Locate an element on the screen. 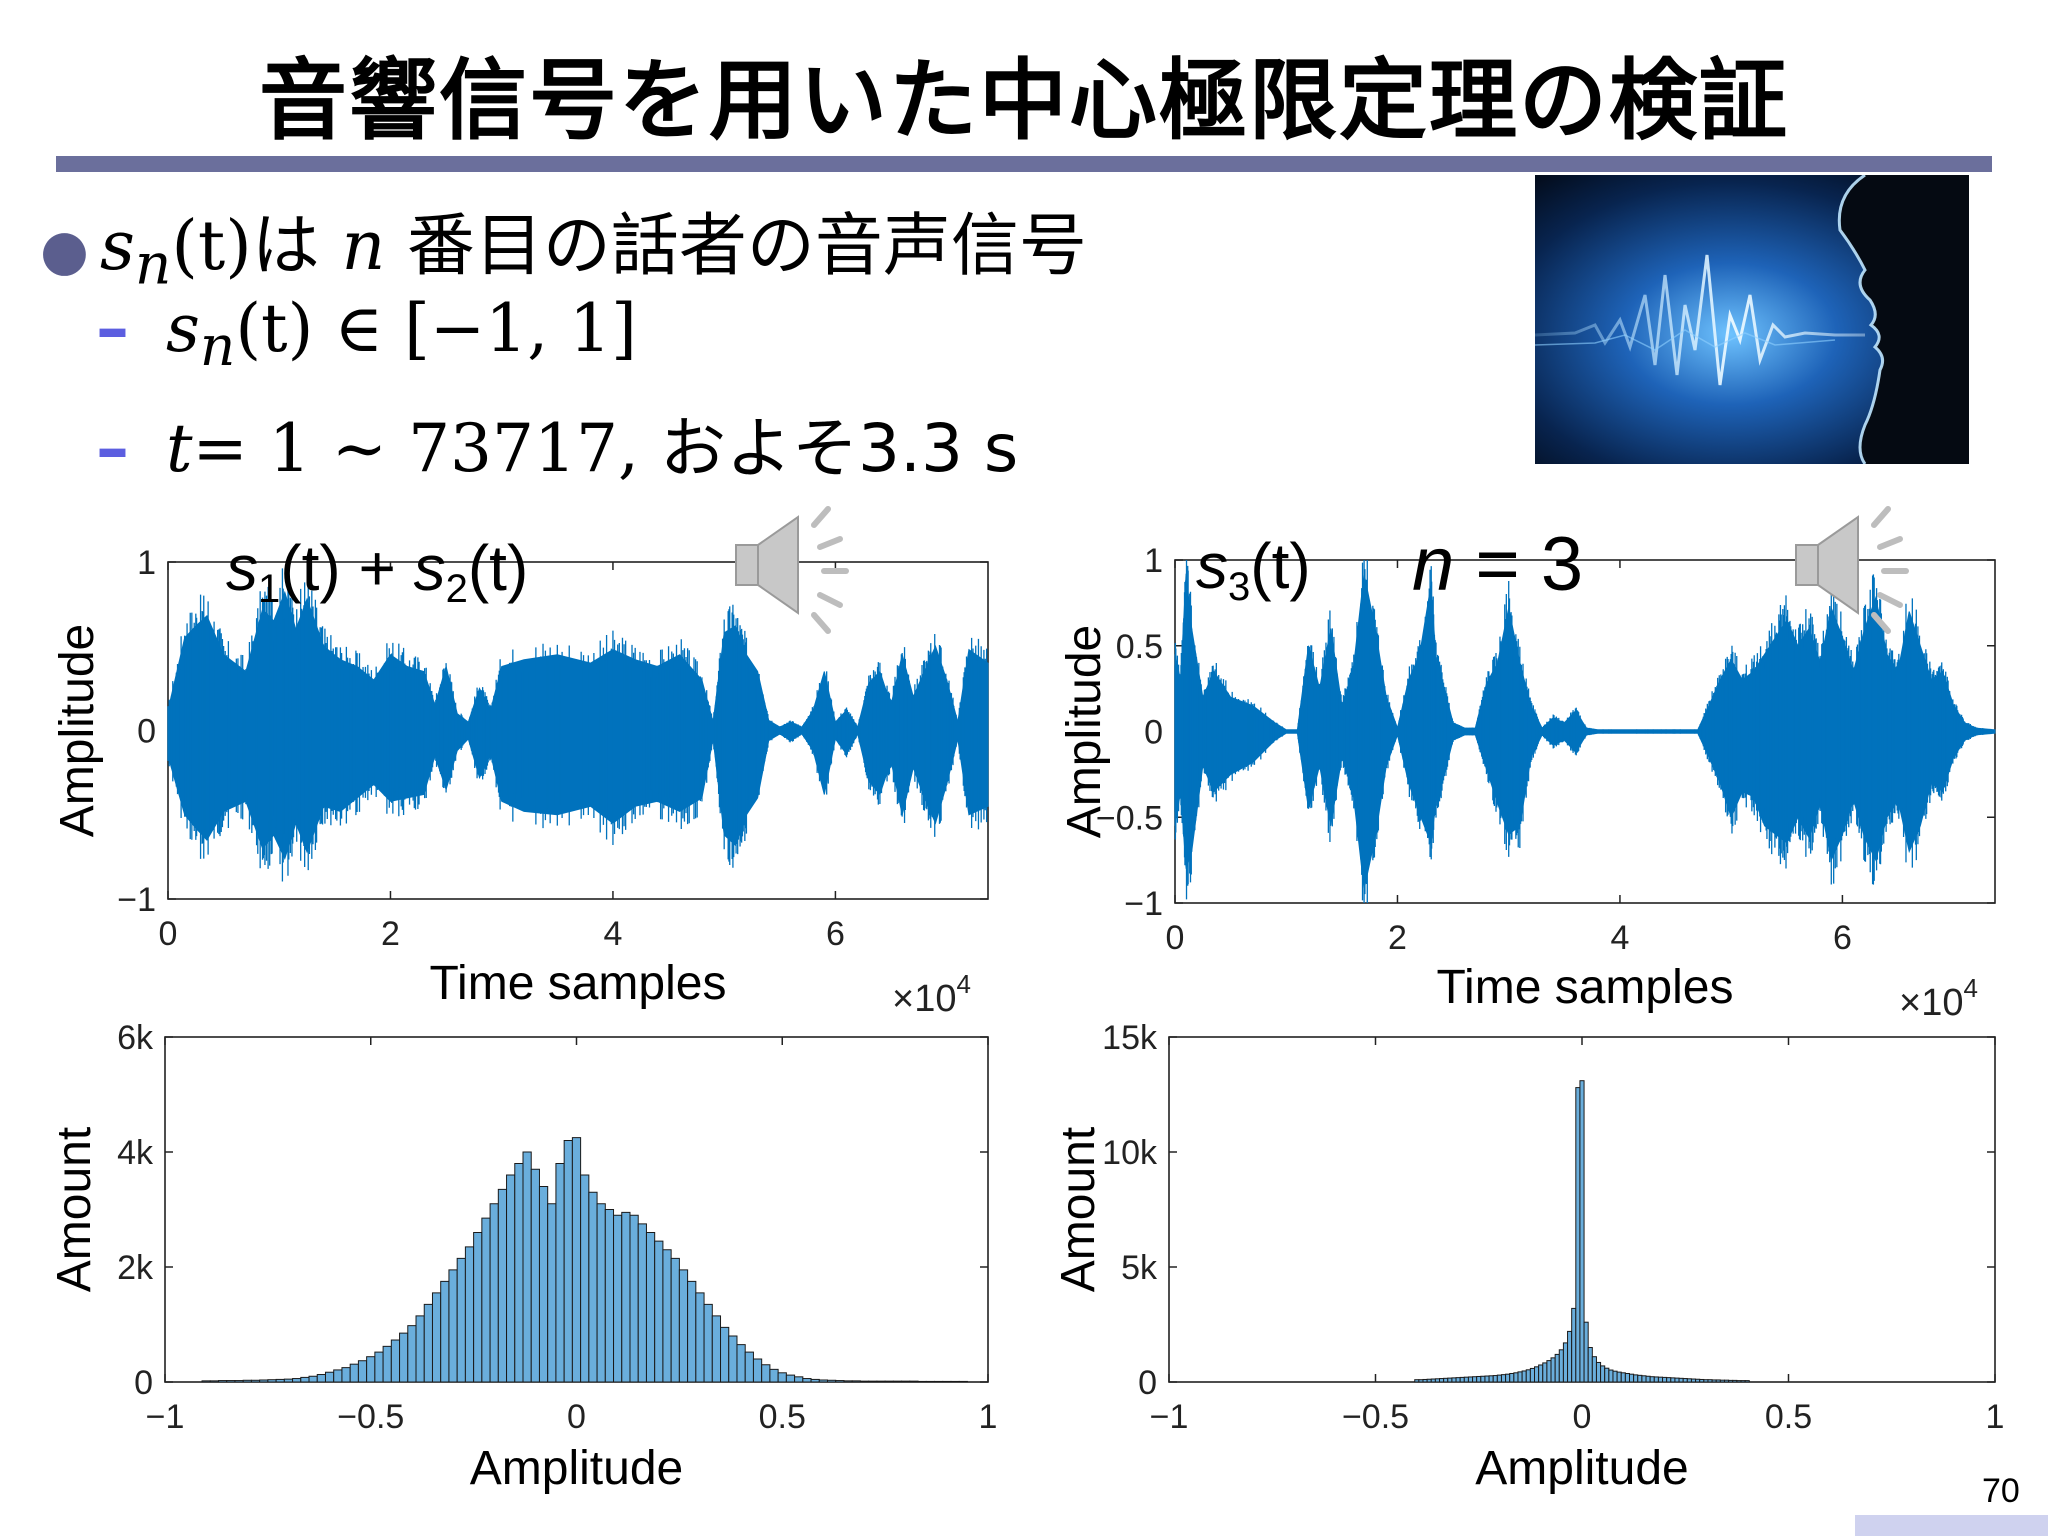 This screenshot has width=2048, height=1536. y-tick-label: 0 is located at coordinates (1147, 1383).